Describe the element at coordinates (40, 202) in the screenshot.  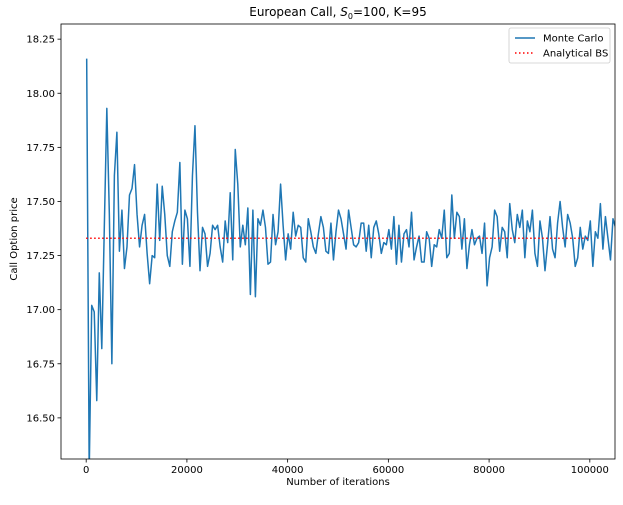
I see `y-tick-label: 17.50` at that location.